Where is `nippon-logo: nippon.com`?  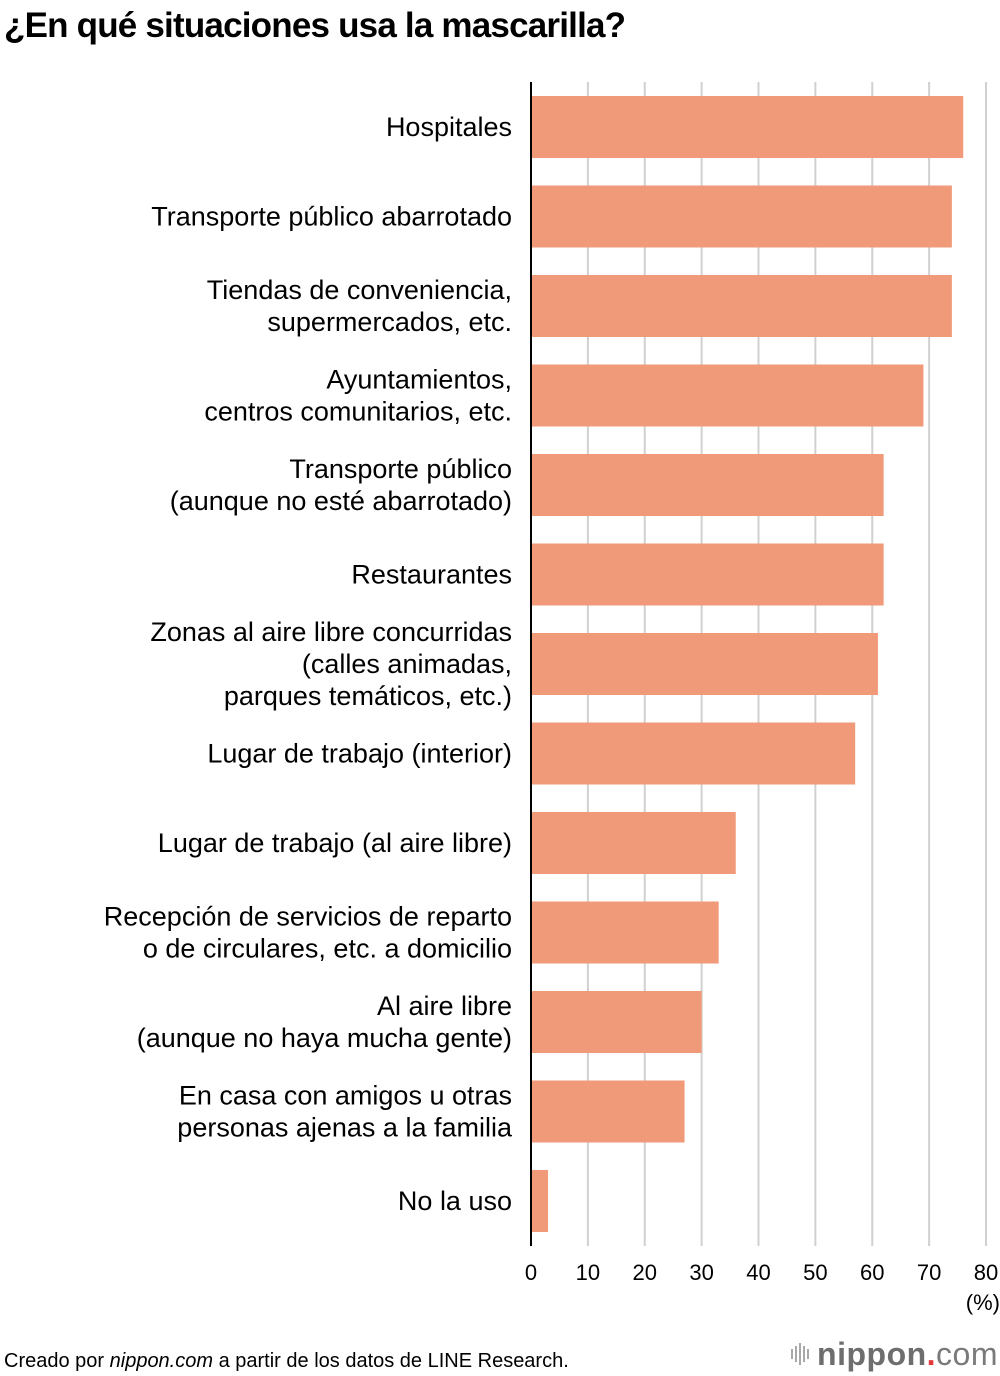 nippon-logo: nippon.com is located at coordinates (894, 1354).